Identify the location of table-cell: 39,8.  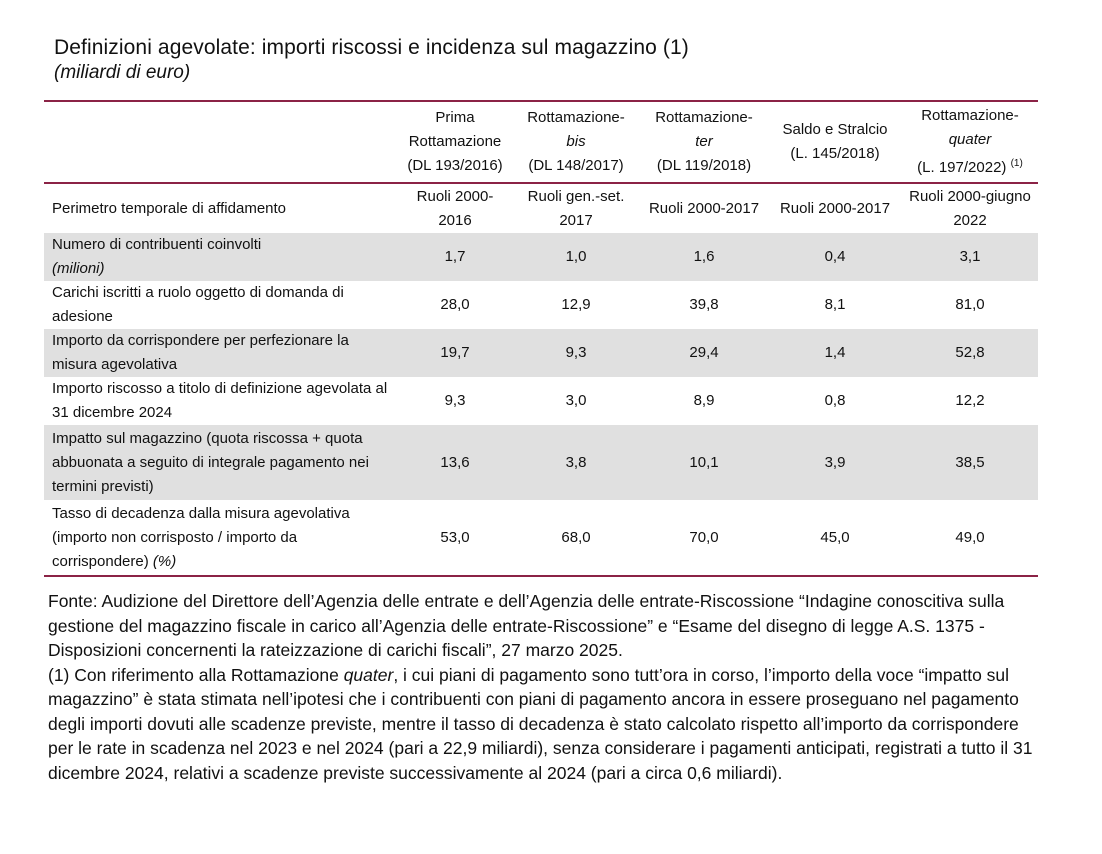
(704, 304).